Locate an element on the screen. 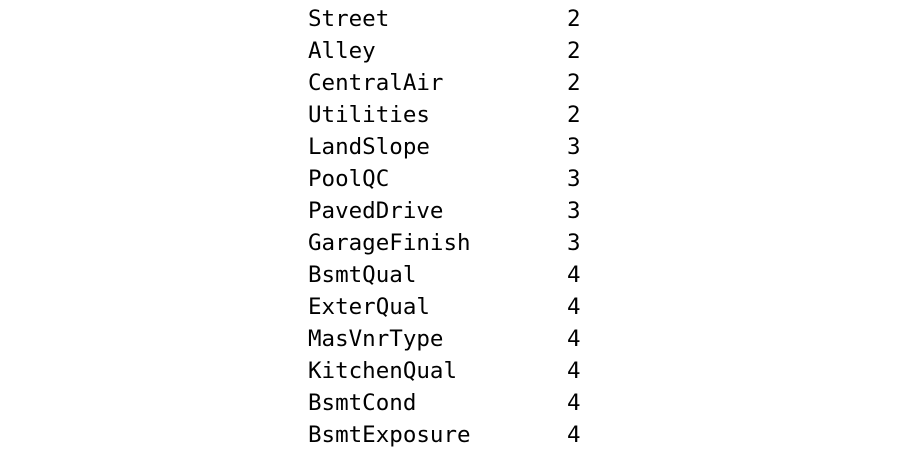 This screenshot has height=452, width=902. feature-name: GarageFinish is located at coordinates (389, 243).